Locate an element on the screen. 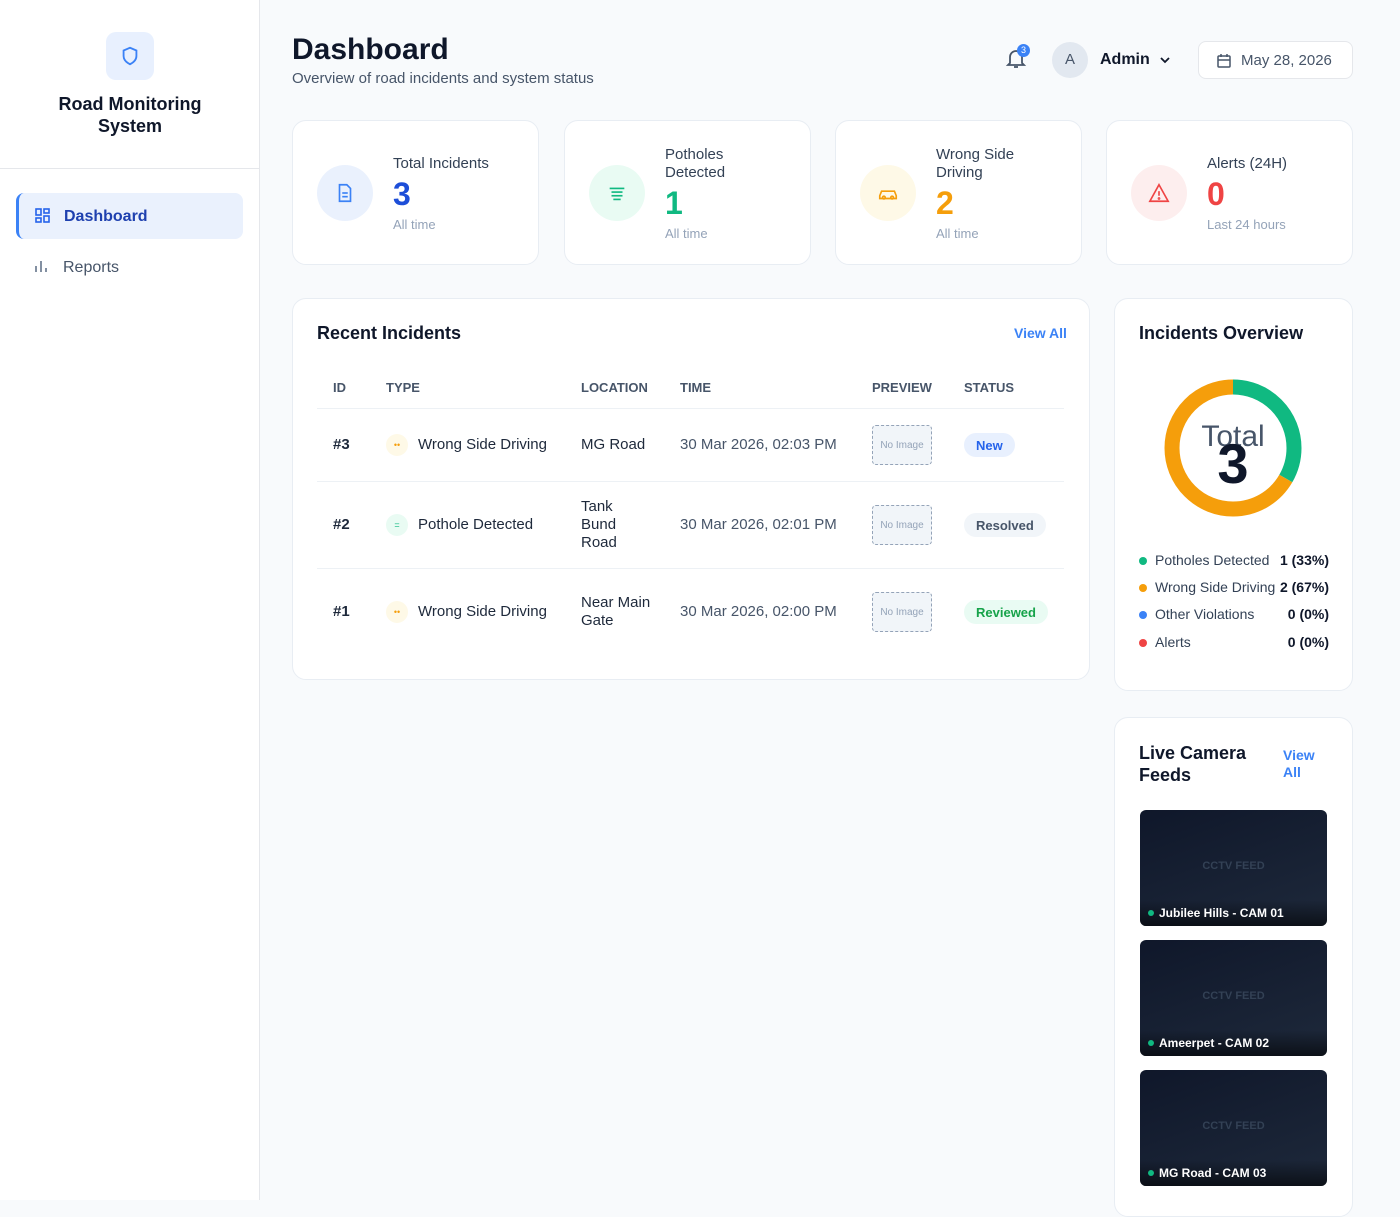 Image resolution: width=1400 pixels, height=1217 pixels. incident-time: 30 Mar 2026, 02:01 PM is located at coordinates (758, 524).